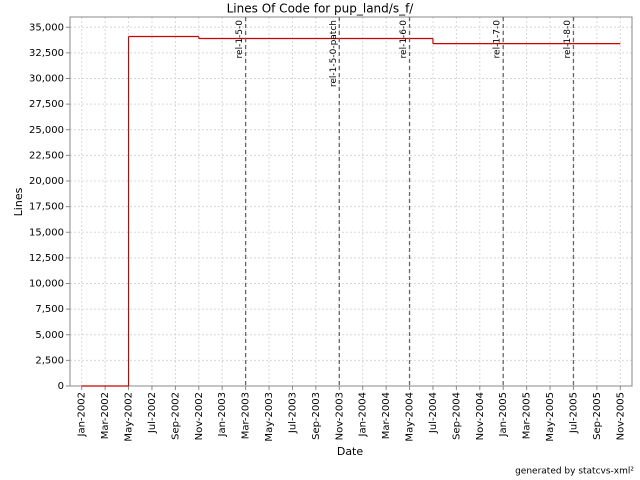 The height and width of the screenshot is (480, 640). Describe the element at coordinates (61, 386) in the screenshot. I see `y-tick-label: 0` at that location.